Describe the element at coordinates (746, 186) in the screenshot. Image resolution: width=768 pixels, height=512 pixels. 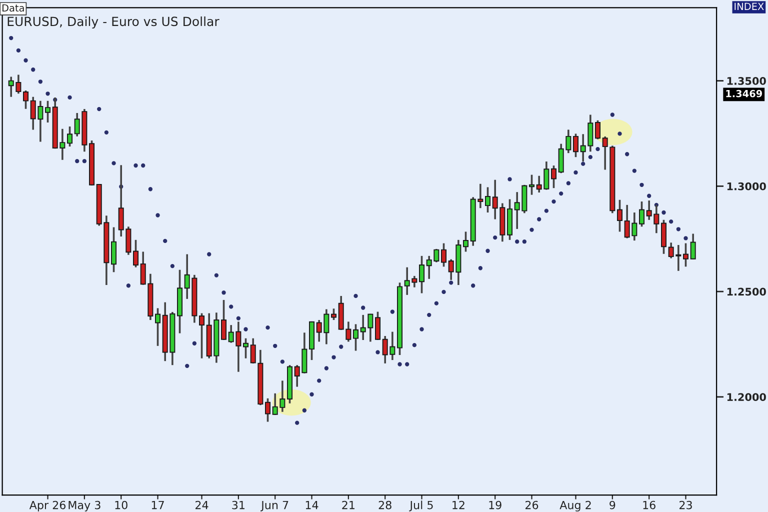
I see `y-tick-label: 1.3000` at that location.